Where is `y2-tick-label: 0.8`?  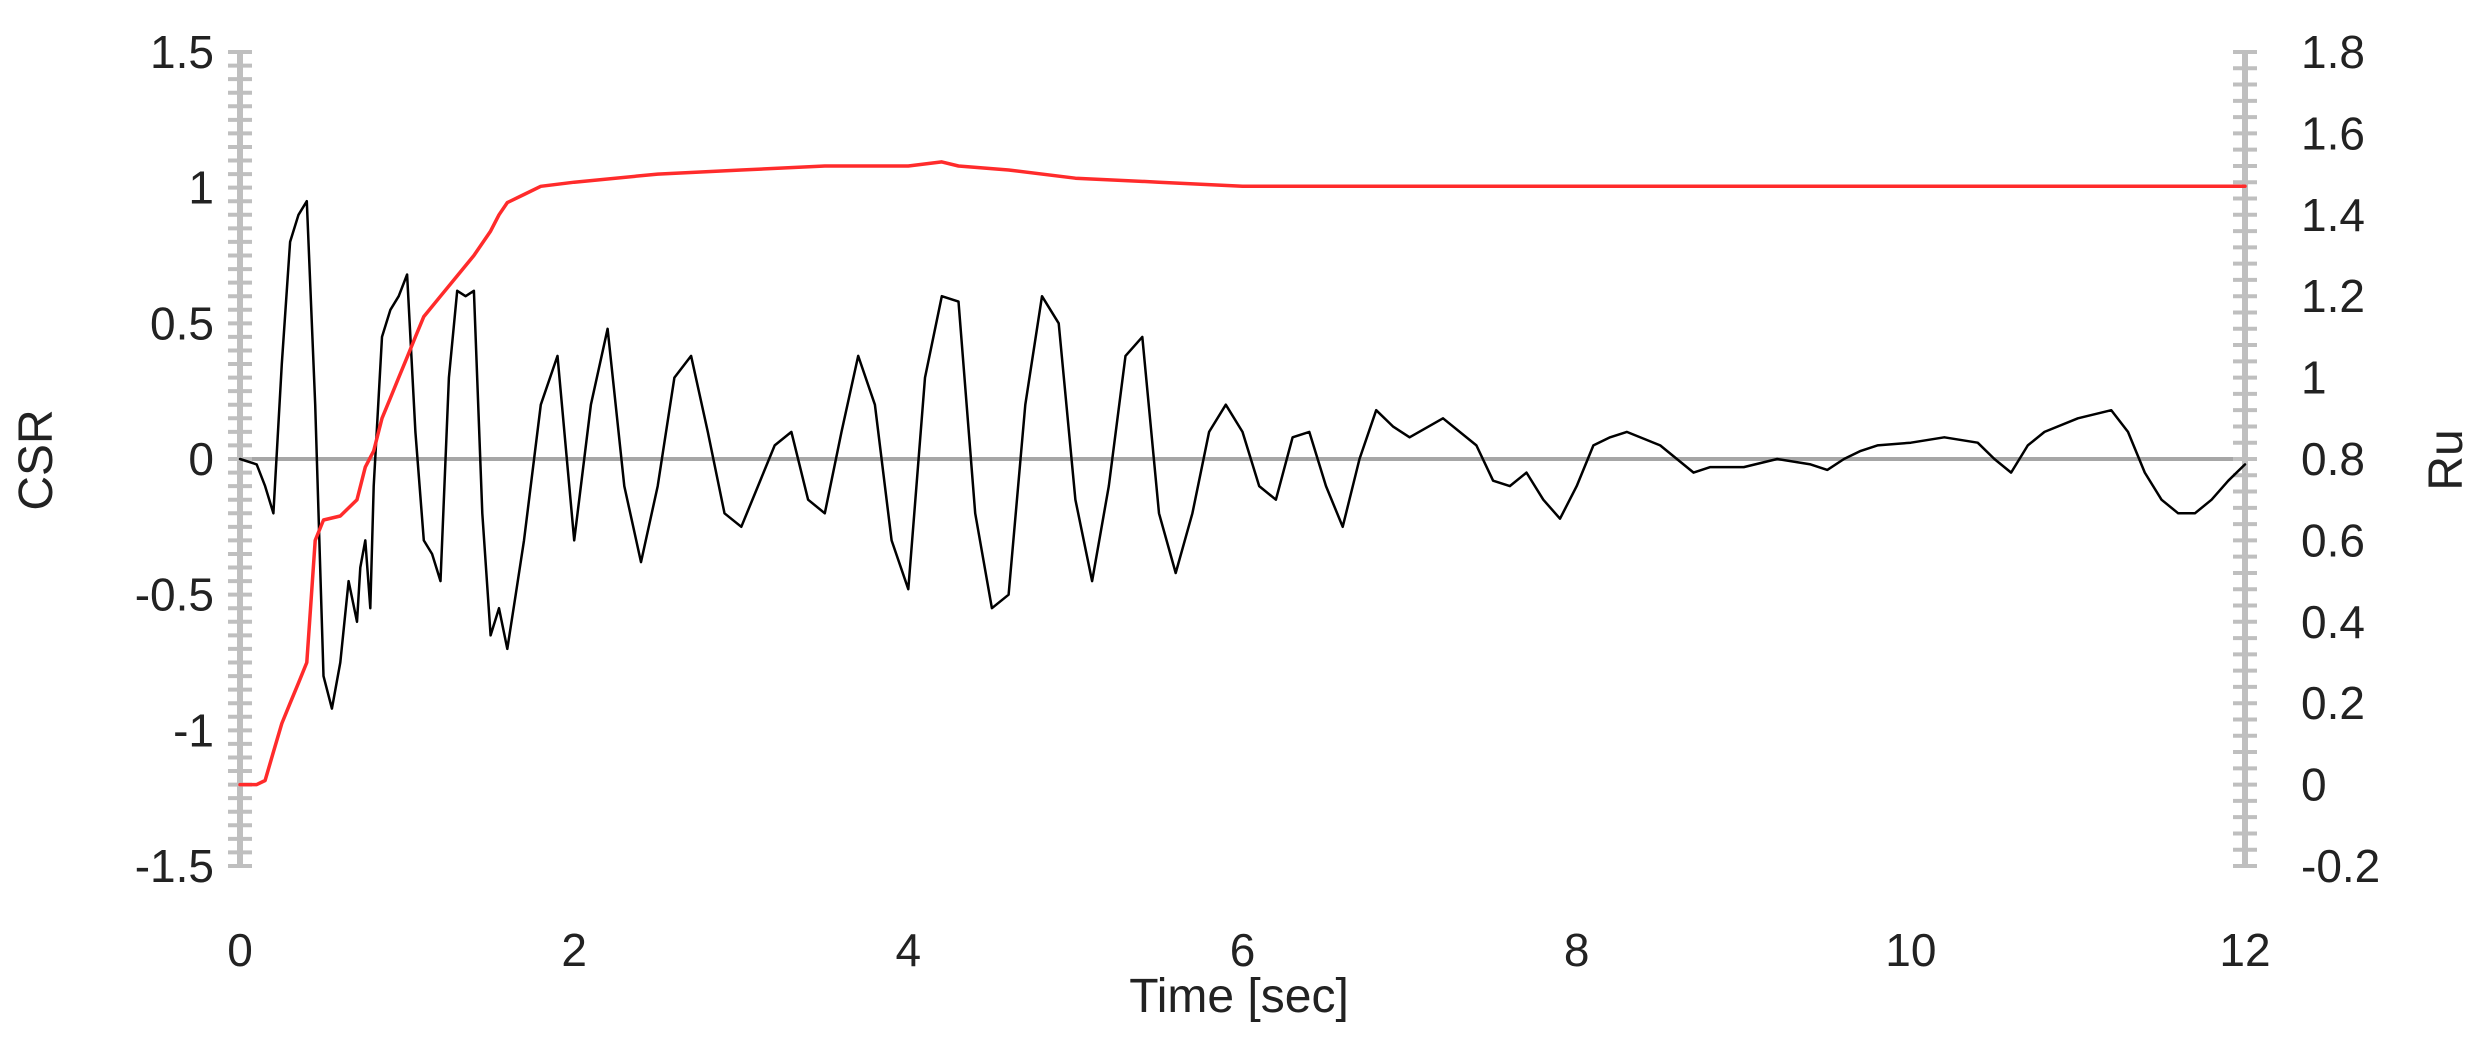 y2-tick-label: 0.8 is located at coordinates (2333, 459).